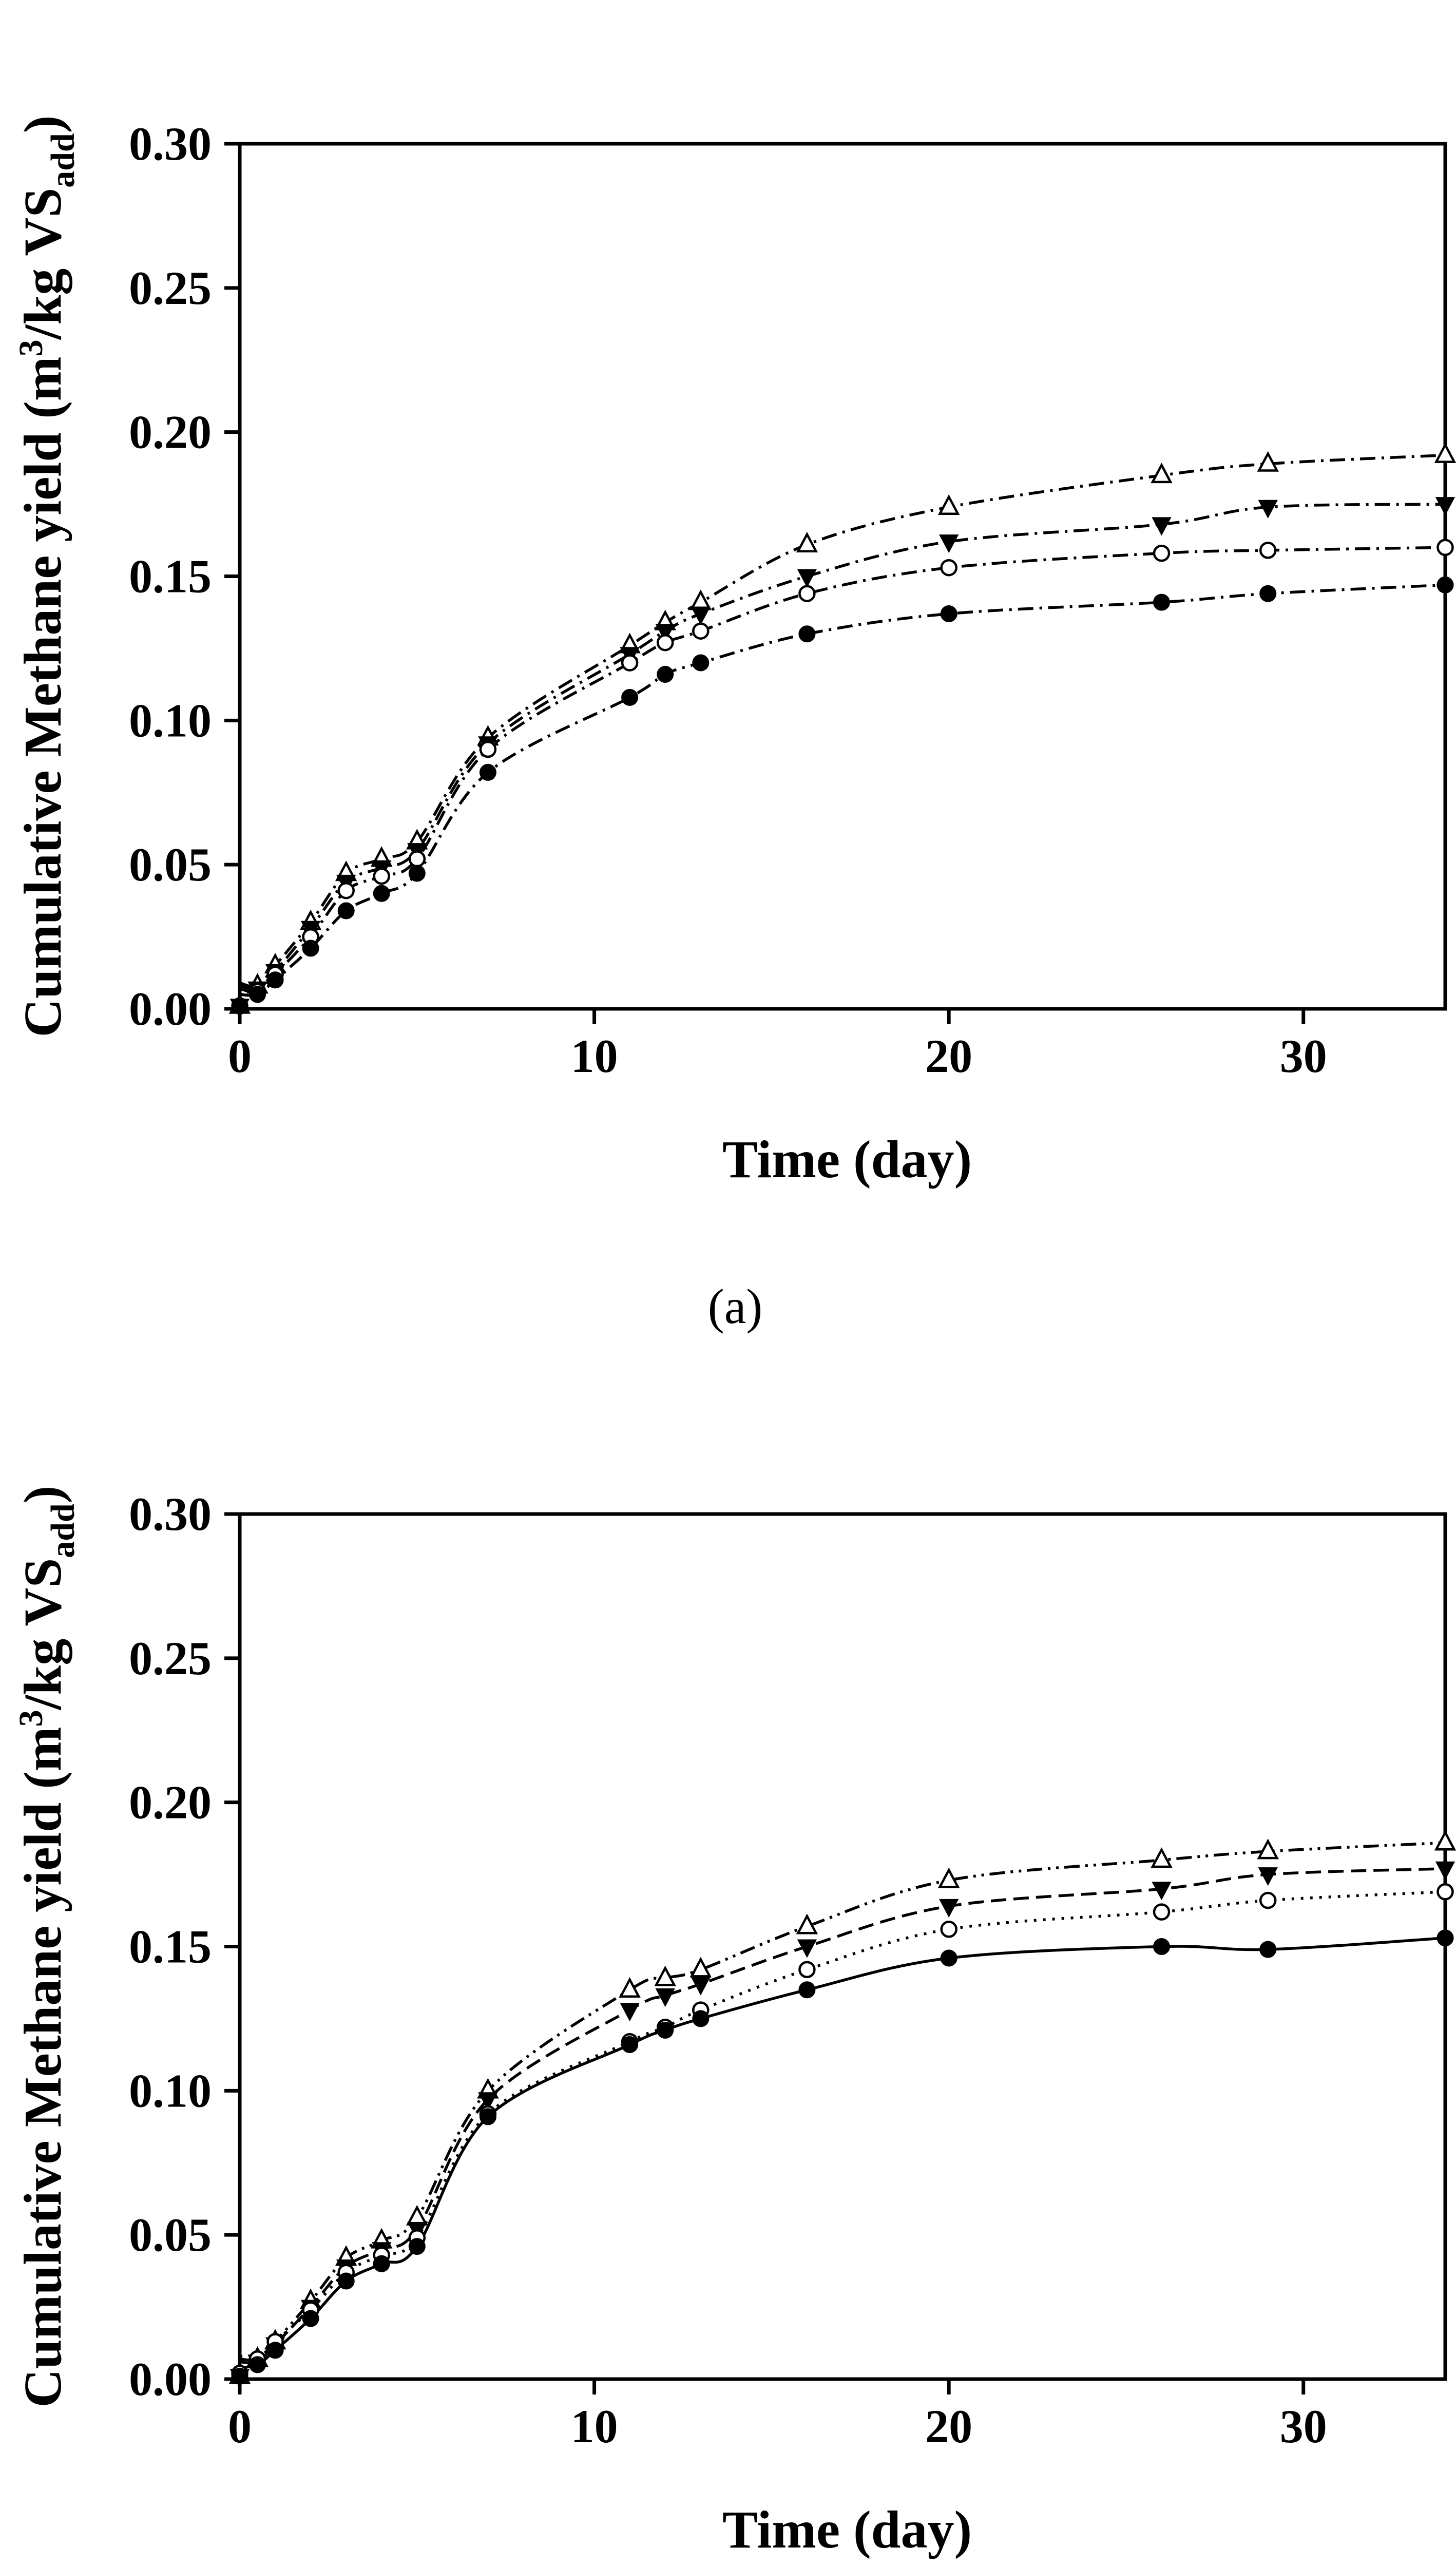  What do you see at coordinates (842, 2152) in the screenshot?
I see `fit-curve-filled-circle` at bounding box center [842, 2152].